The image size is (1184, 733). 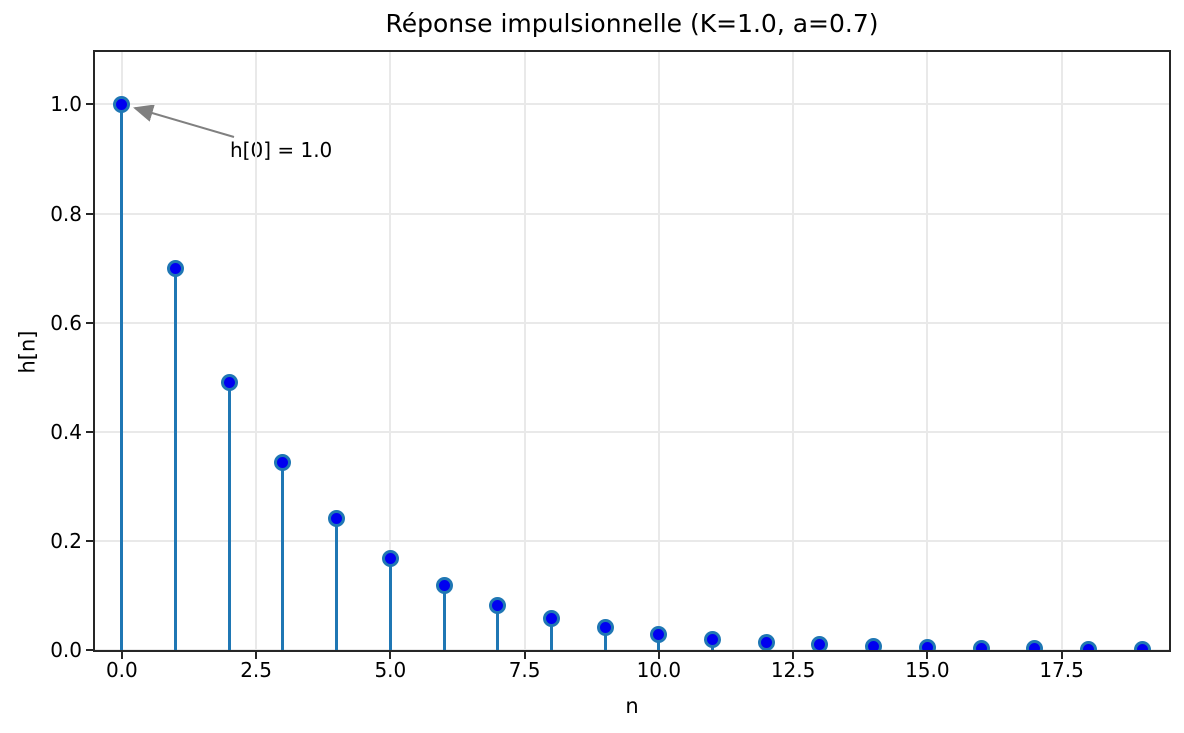 What do you see at coordinates (524, 670) in the screenshot?
I see `x-tick-label: 7.5` at bounding box center [524, 670].